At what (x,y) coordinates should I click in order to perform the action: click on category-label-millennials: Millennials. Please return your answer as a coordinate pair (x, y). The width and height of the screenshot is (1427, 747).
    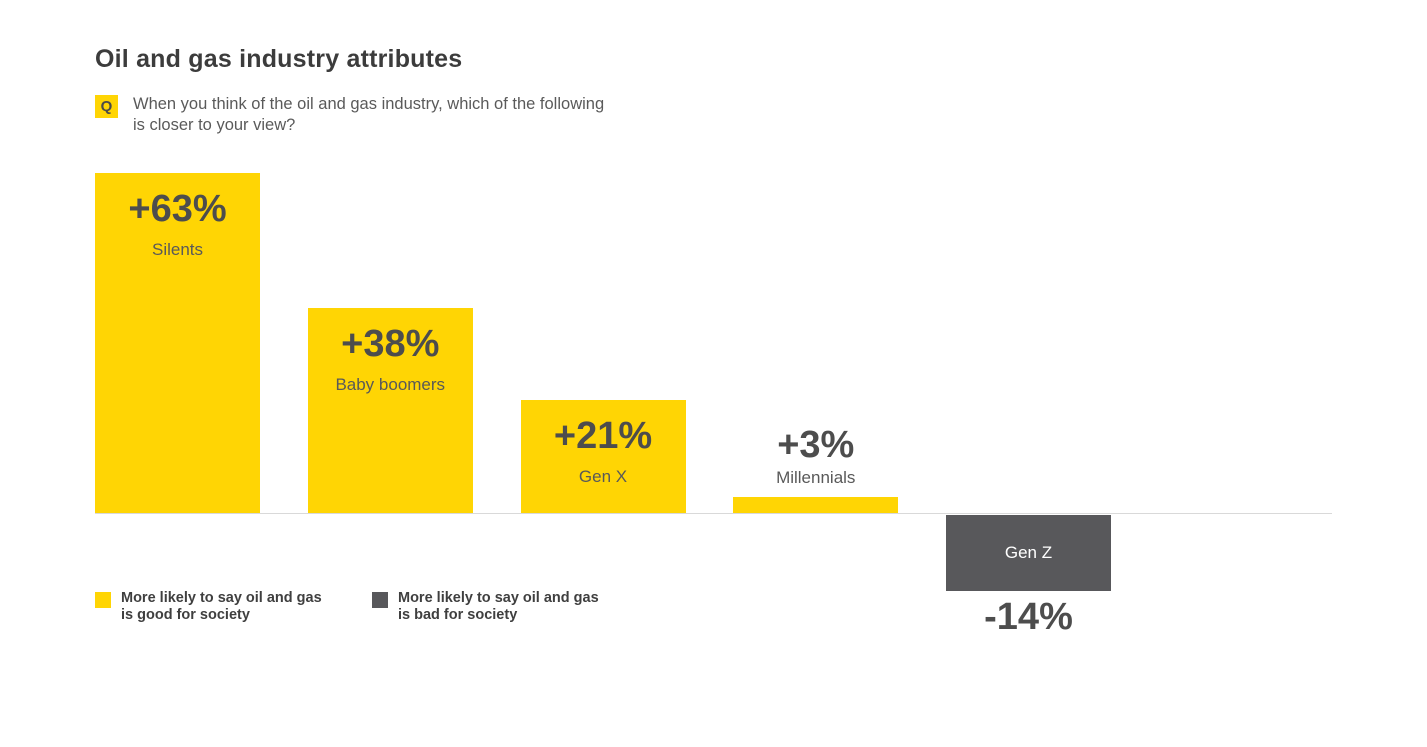
    Looking at the image, I should click on (816, 477).